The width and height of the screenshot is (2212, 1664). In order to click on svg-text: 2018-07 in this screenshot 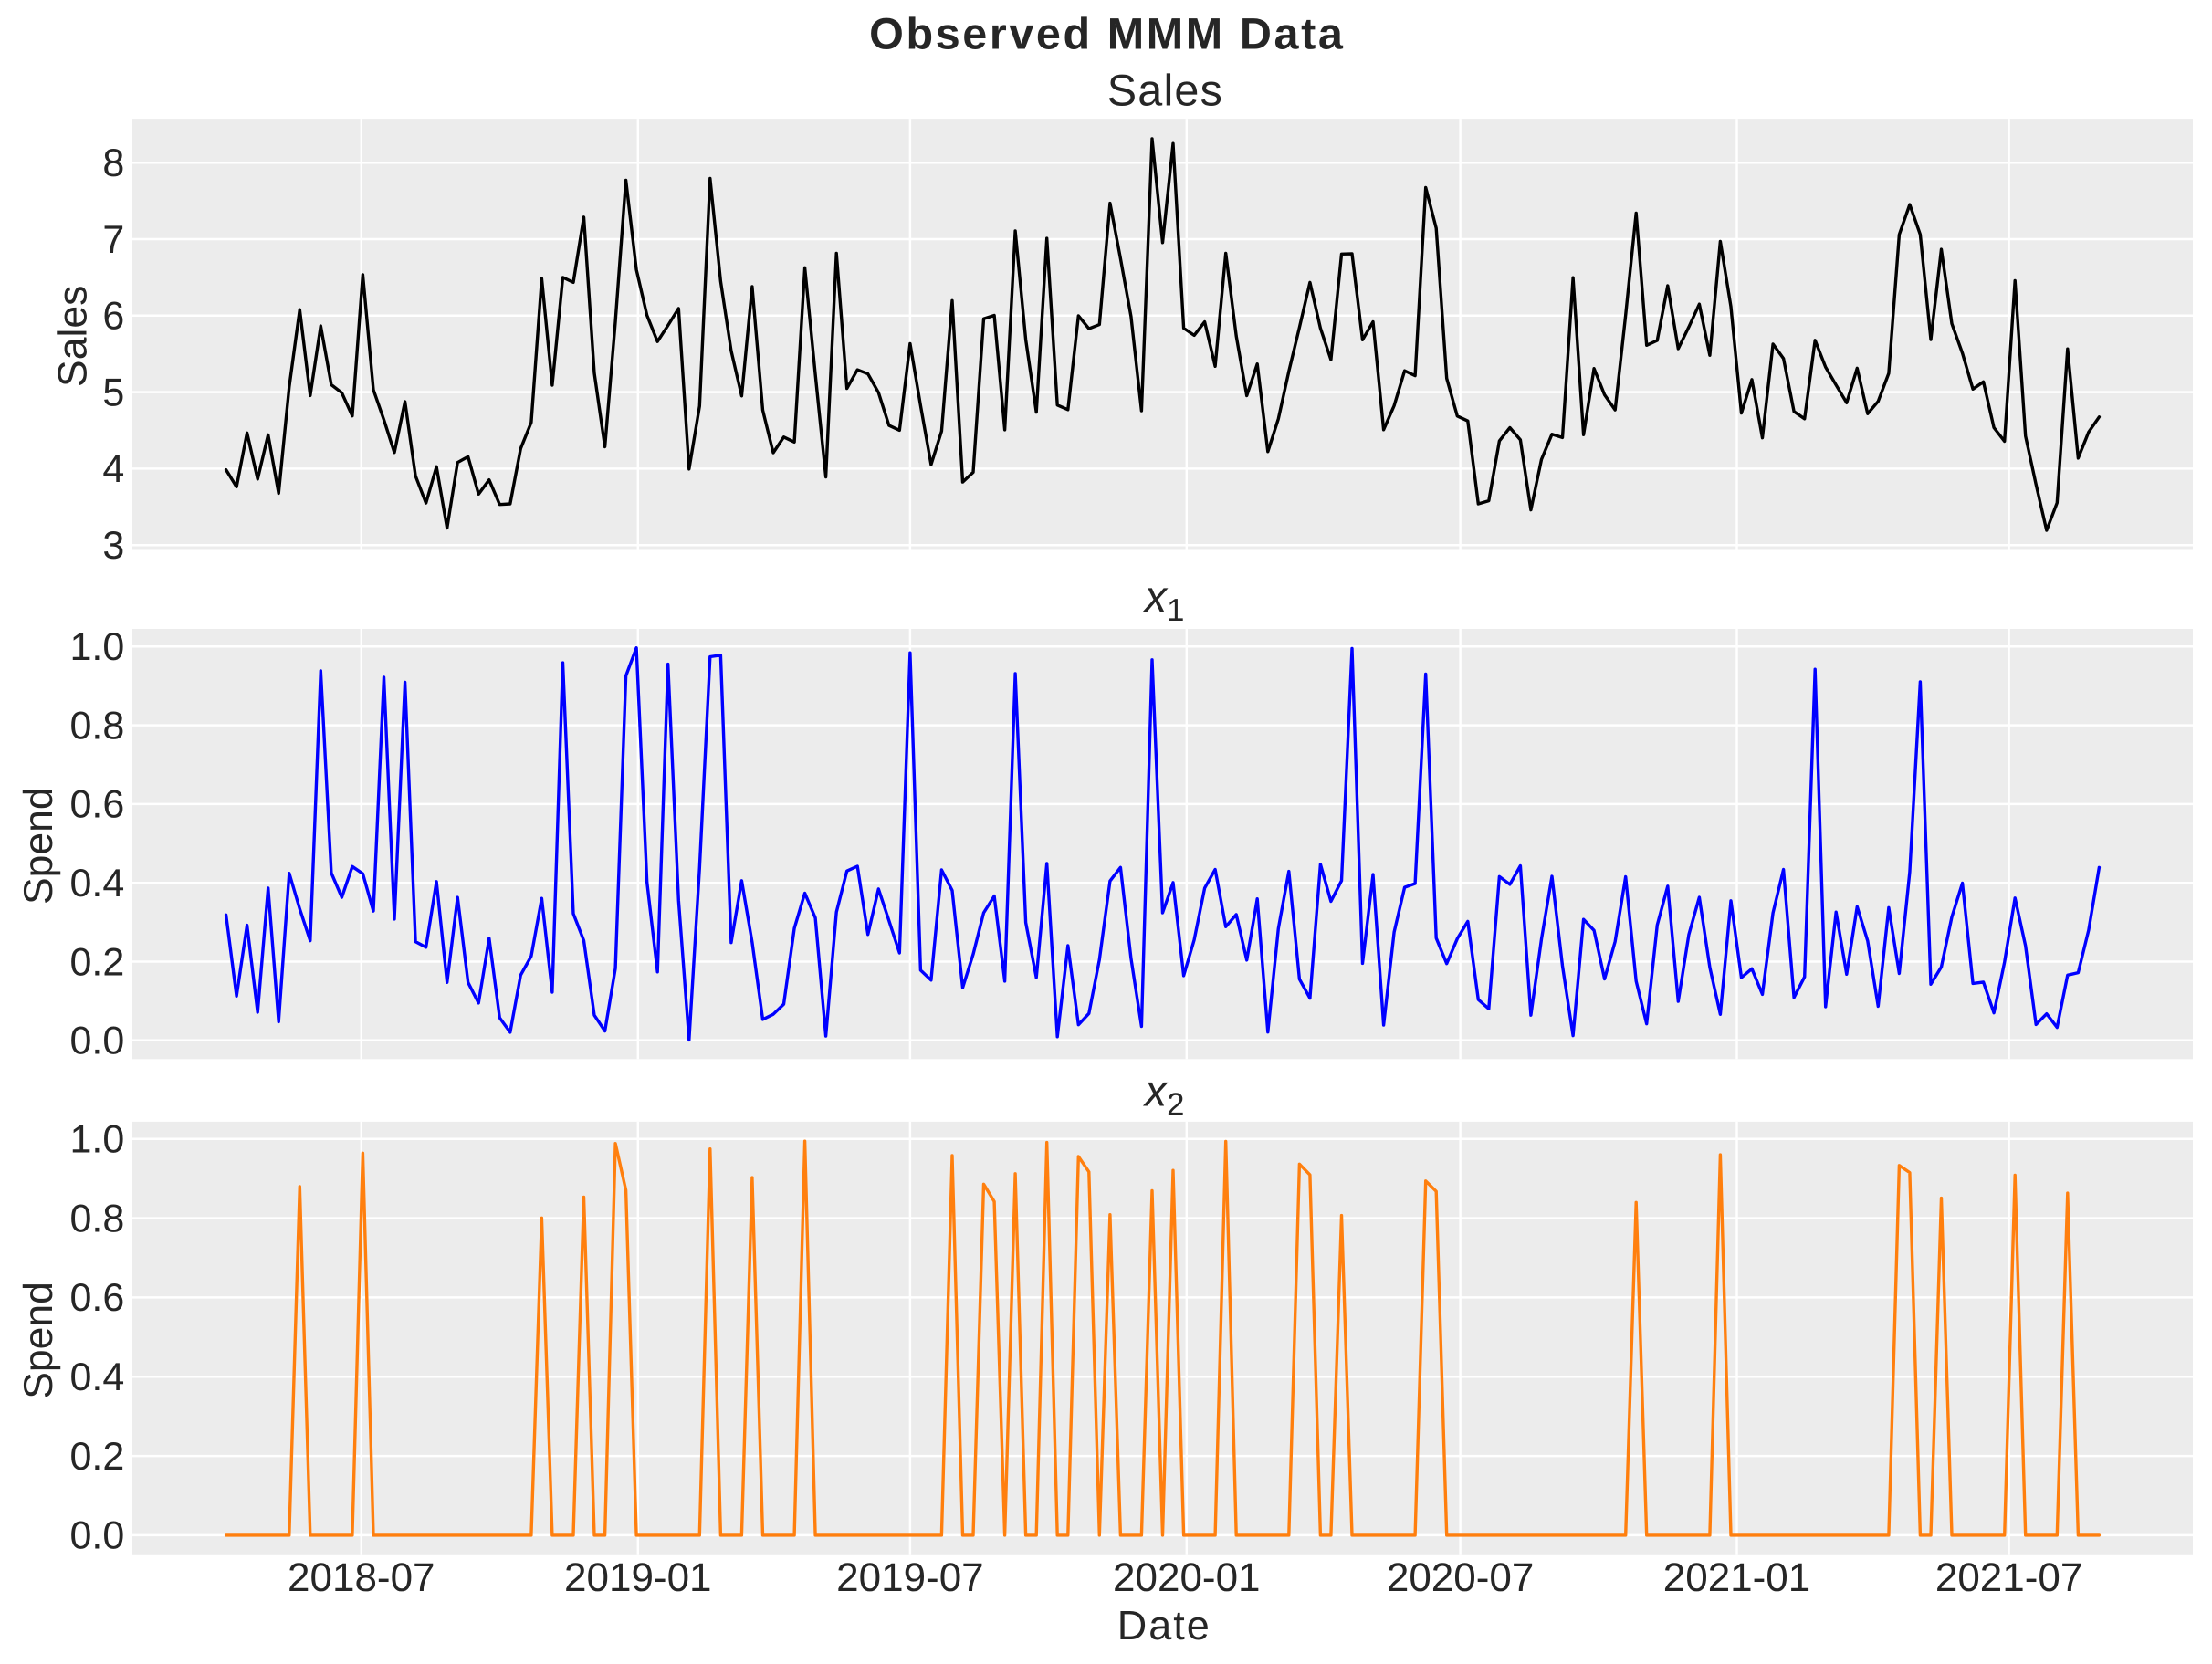, I will do `click(361, 1577)`.